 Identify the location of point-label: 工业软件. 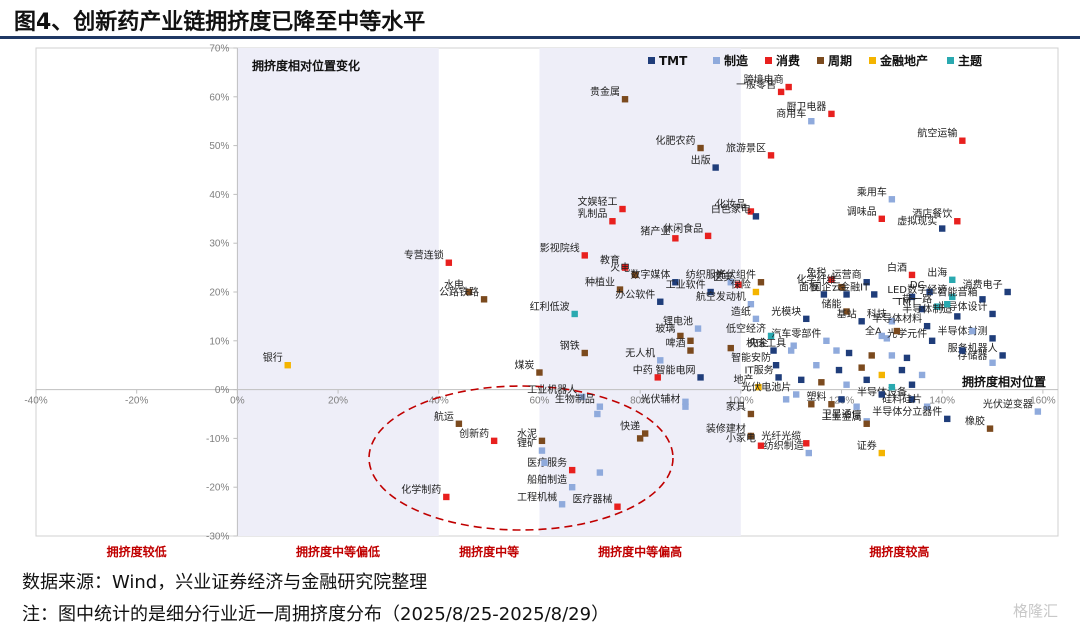
(686, 284).